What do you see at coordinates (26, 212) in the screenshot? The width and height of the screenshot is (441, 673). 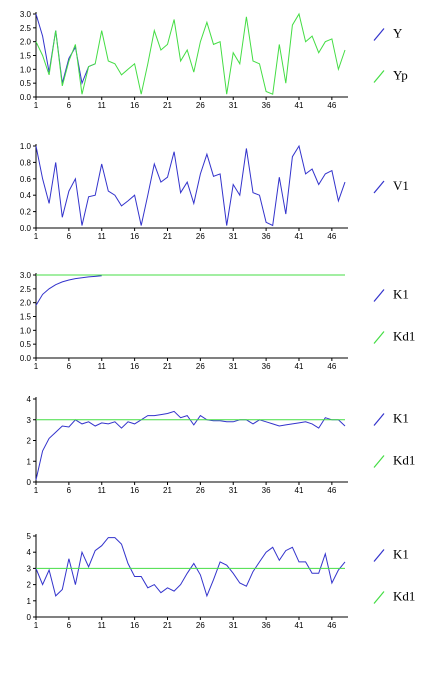 I see `y-tick-label: 0.2` at bounding box center [26, 212].